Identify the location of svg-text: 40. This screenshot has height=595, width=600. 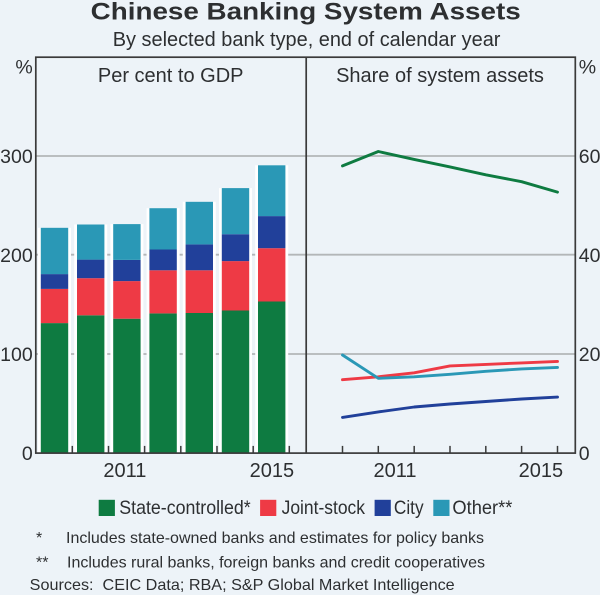
(589, 256).